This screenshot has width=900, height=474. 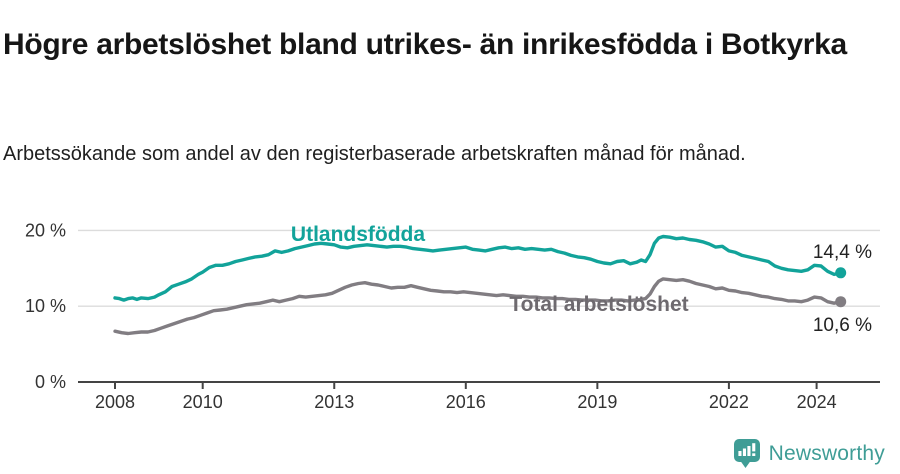 What do you see at coordinates (842, 325) in the screenshot?
I see `end-value-label-total-arbetsloshet: 10,6 %` at bounding box center [842, 325].